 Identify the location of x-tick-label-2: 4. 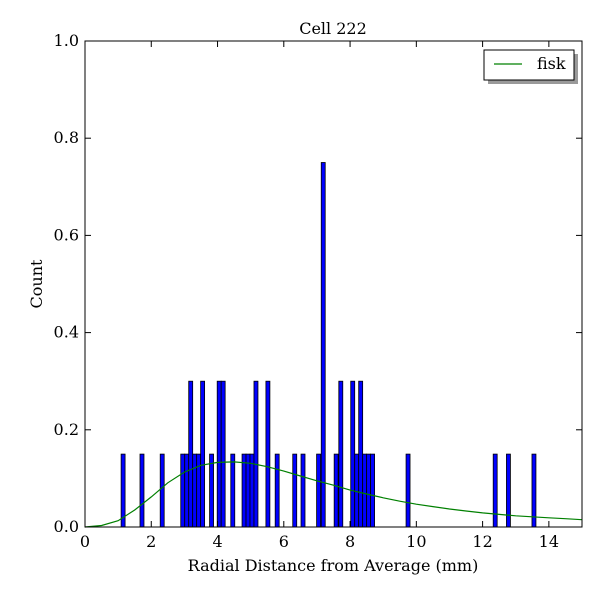
(217, 541).